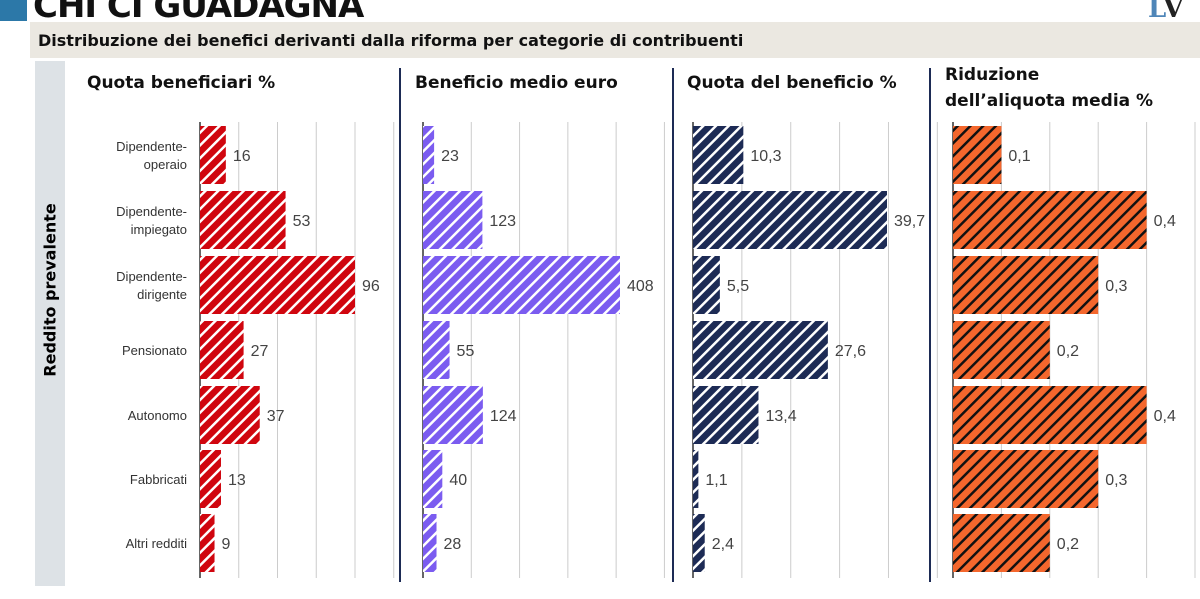 The image size is (1200, 599). Describe the element at coordinates (226, 544) in the screenshot. I see `data-label: 9` at that location.